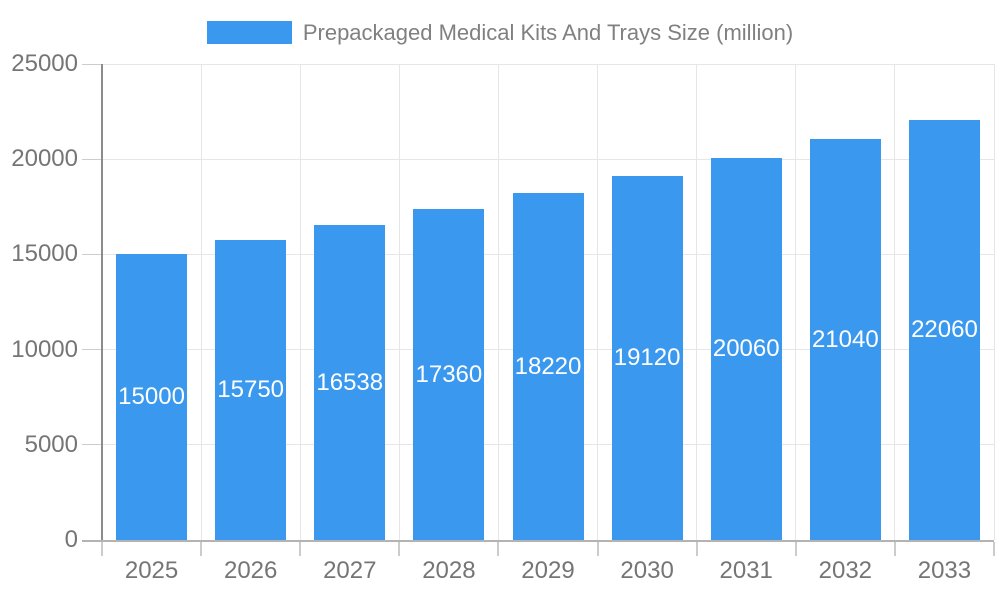 Image resolution: width=1000 pixels, height=600 pixels. Describe the element at coordinates (944, 570) in the screenshot. I see `x-axis-category-label: 2033` at that location.